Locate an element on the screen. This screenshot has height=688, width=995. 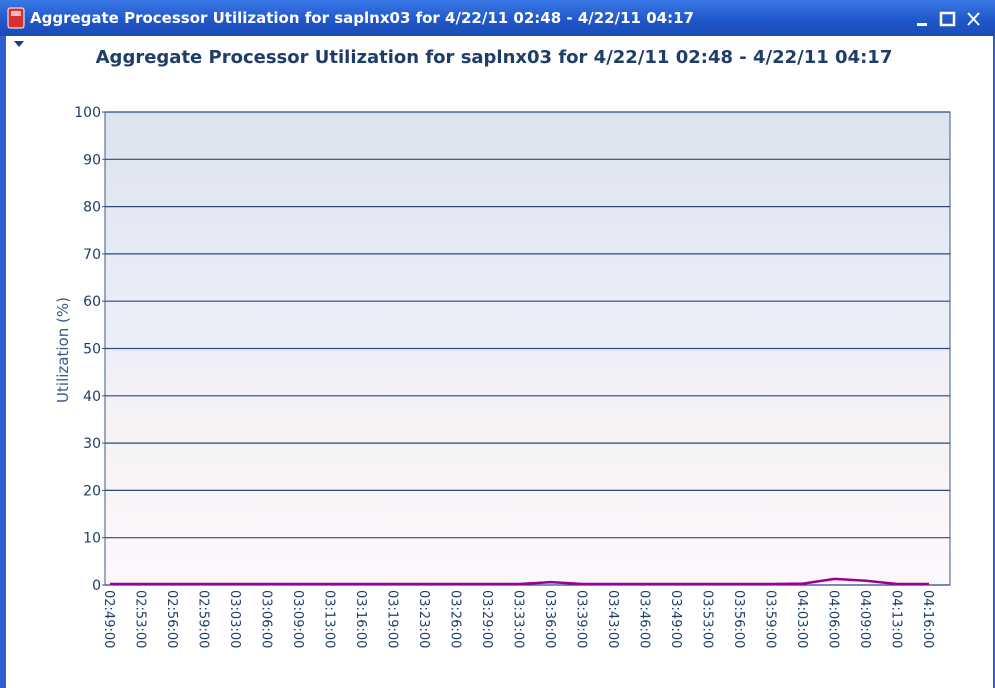
x-tick-label: 03:59:00 is located at coordinates (770, 619).